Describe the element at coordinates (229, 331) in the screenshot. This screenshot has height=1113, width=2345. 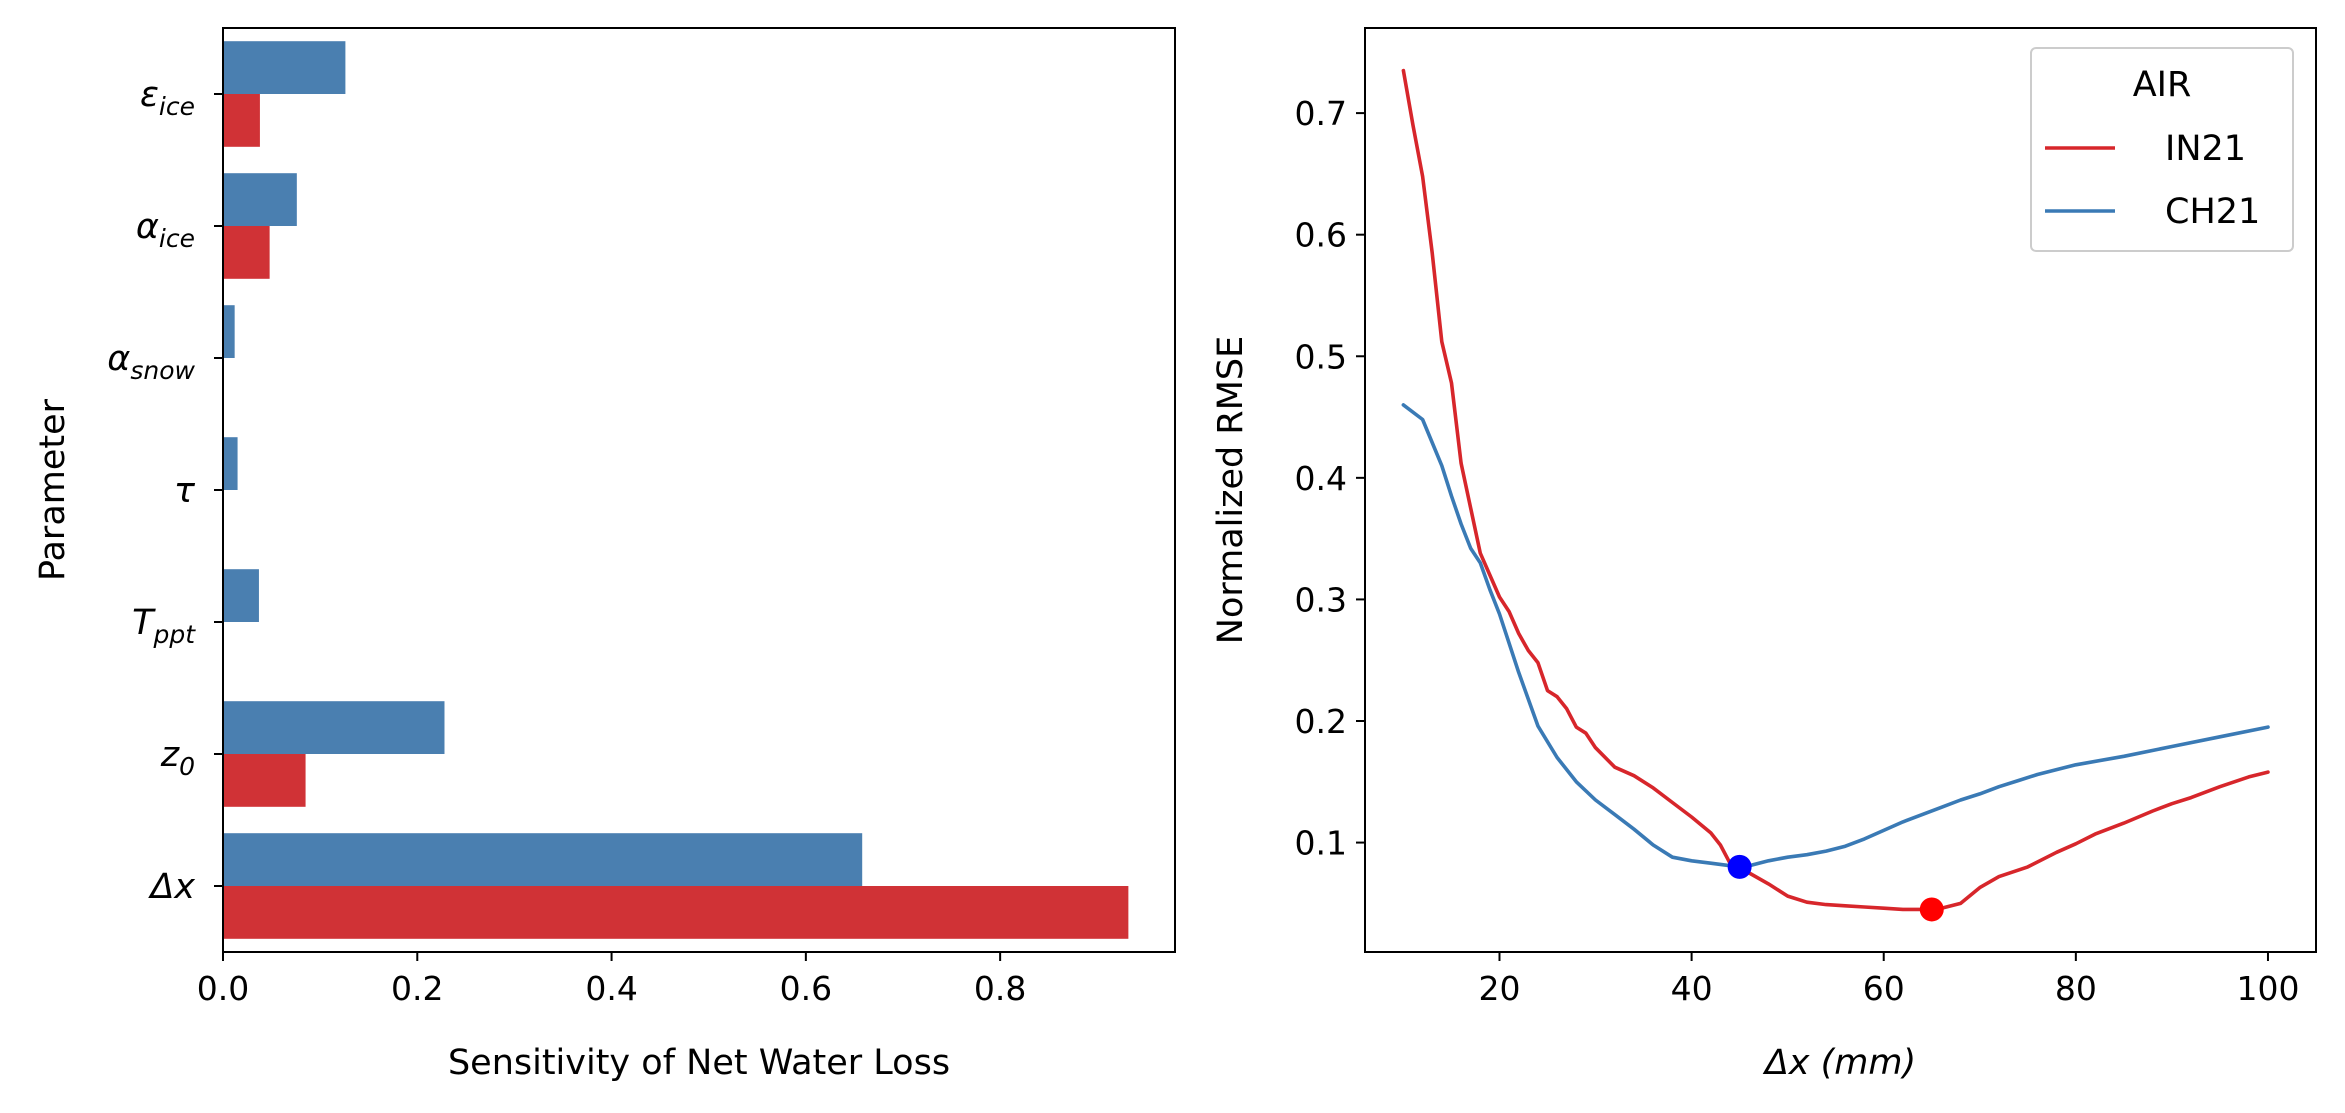
I see `bar-αsnow-series-0` at that location.